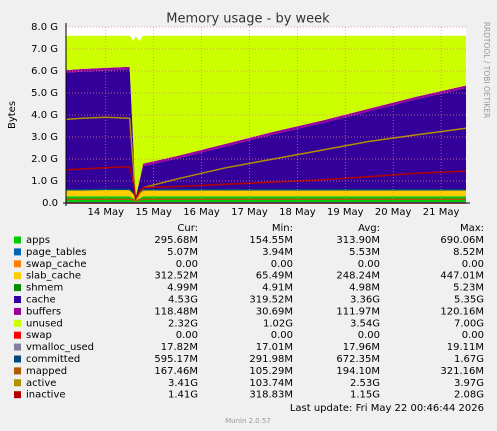 Image resolution: width=497 pixels, height=431 pixels. Describe the element at coordinates (182, 288) in the screenshot. I see `legend-stat: 4.99M` at that location.